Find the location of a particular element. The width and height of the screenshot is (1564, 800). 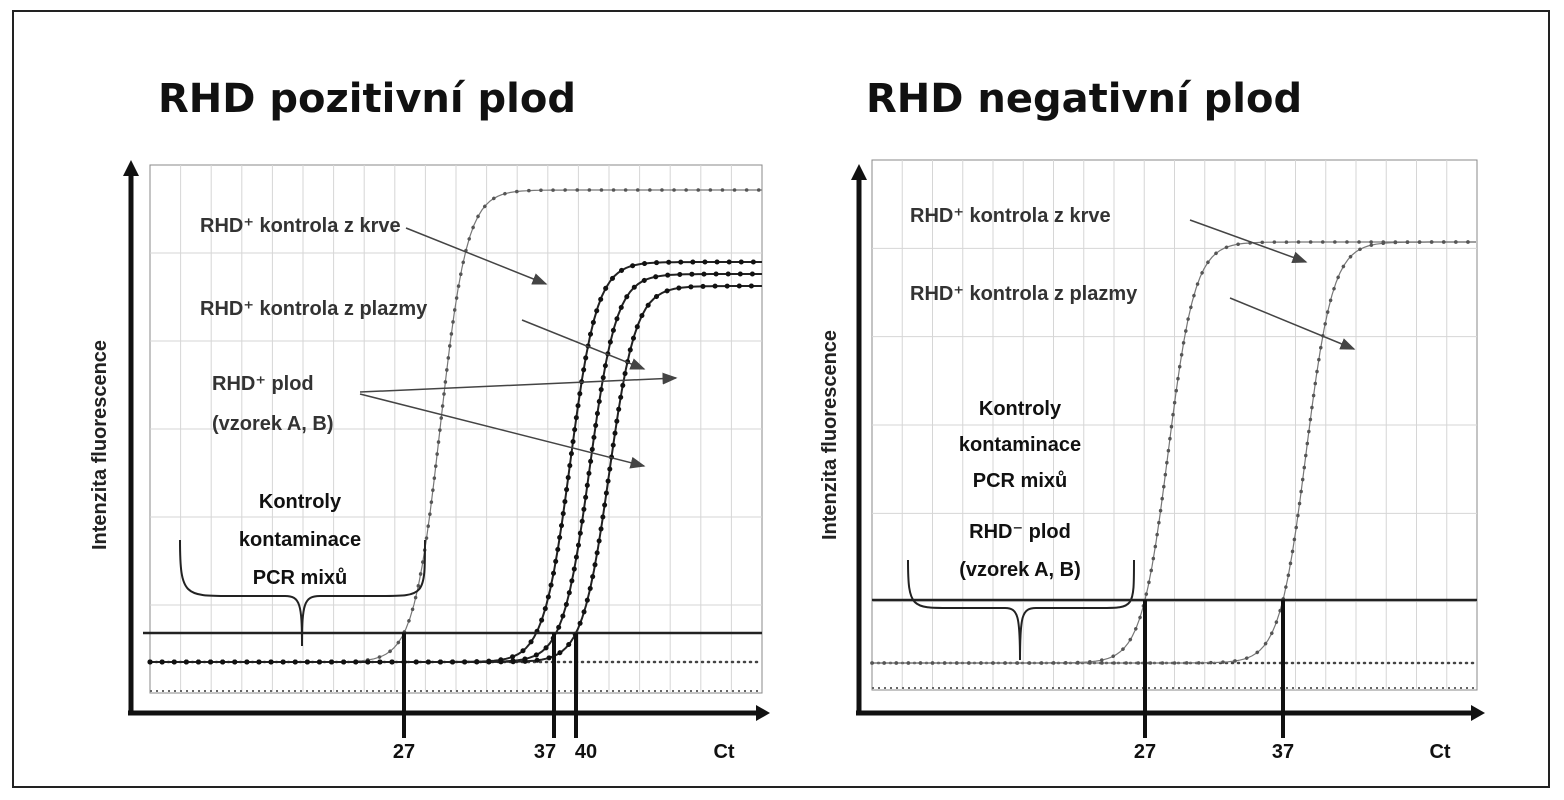

y-axis-label-left: Intenzita fluorescence is located at coordinates (100, 445).